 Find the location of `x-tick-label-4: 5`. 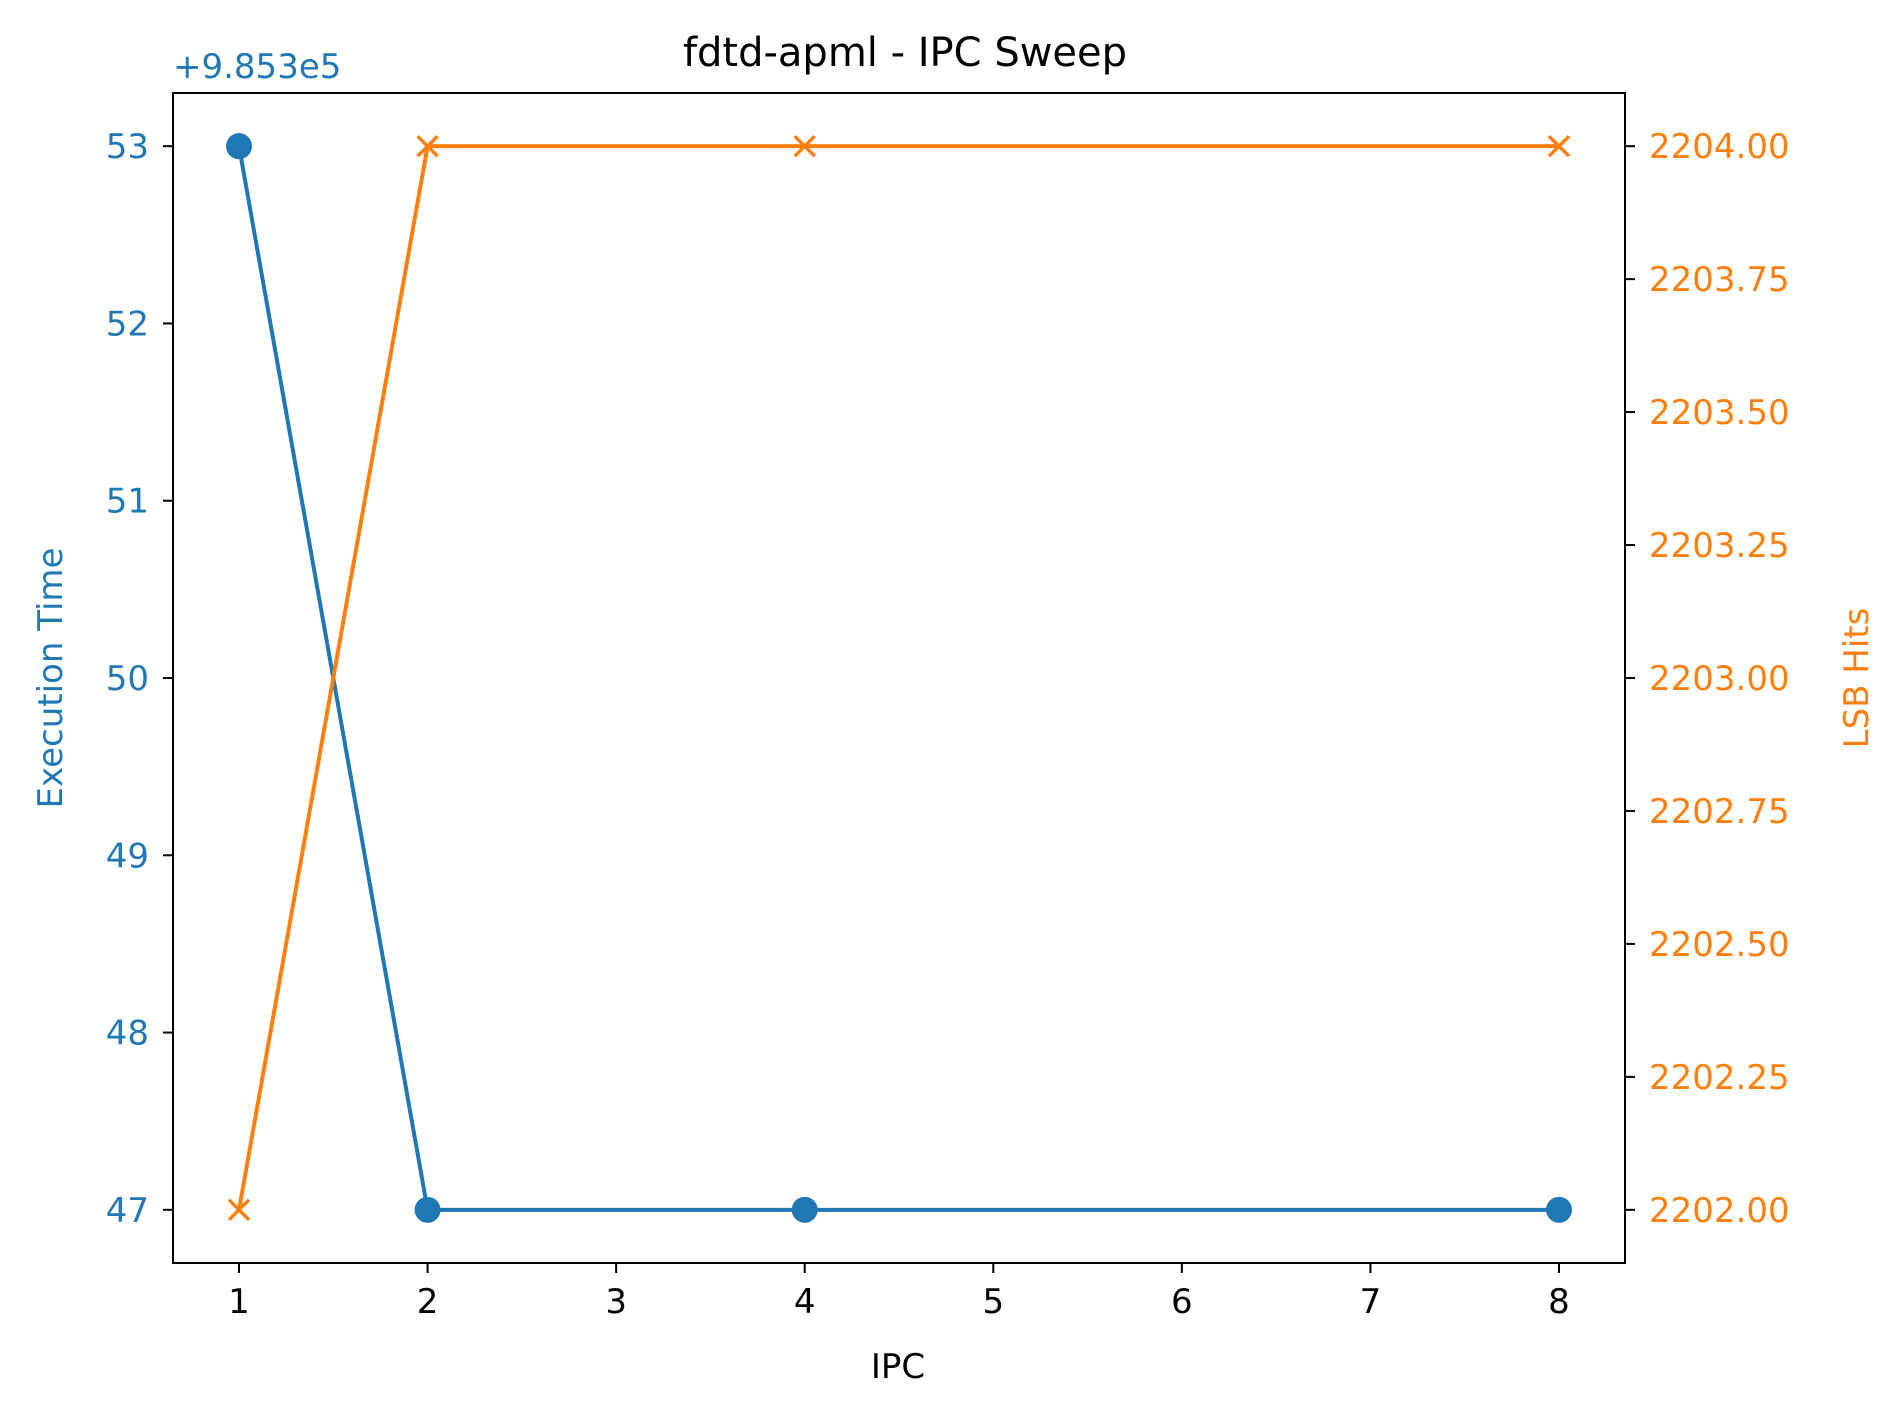

x-tick-label-4: 5 is located at coordinates (993, 1302).